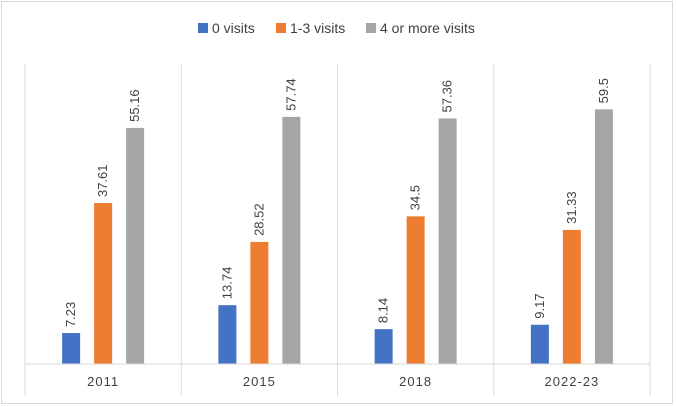  Describe the element at coordinates (259, 381) in the screenshot. I see `x-tick-label: 2015` at that location.